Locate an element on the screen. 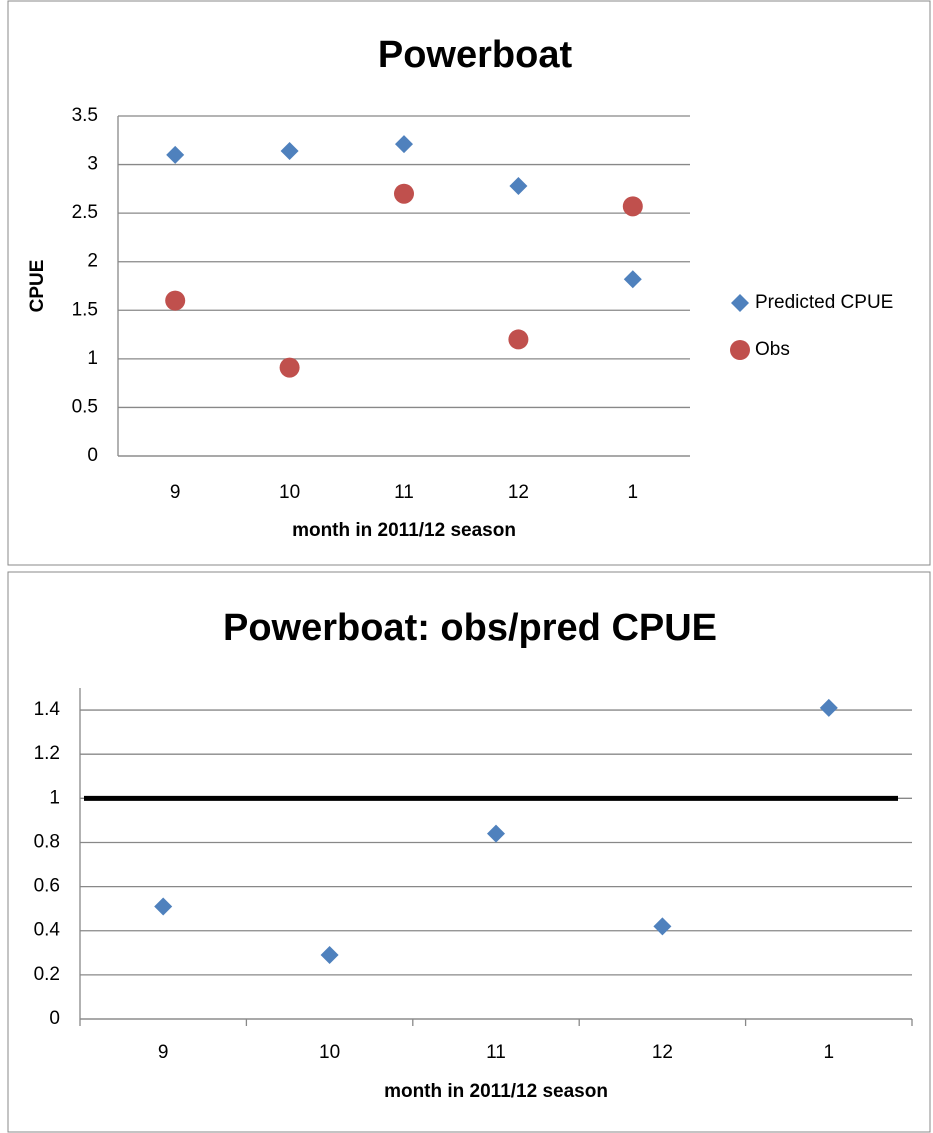  y-tick-label: 1.4 is located at coordinates (47, 709).